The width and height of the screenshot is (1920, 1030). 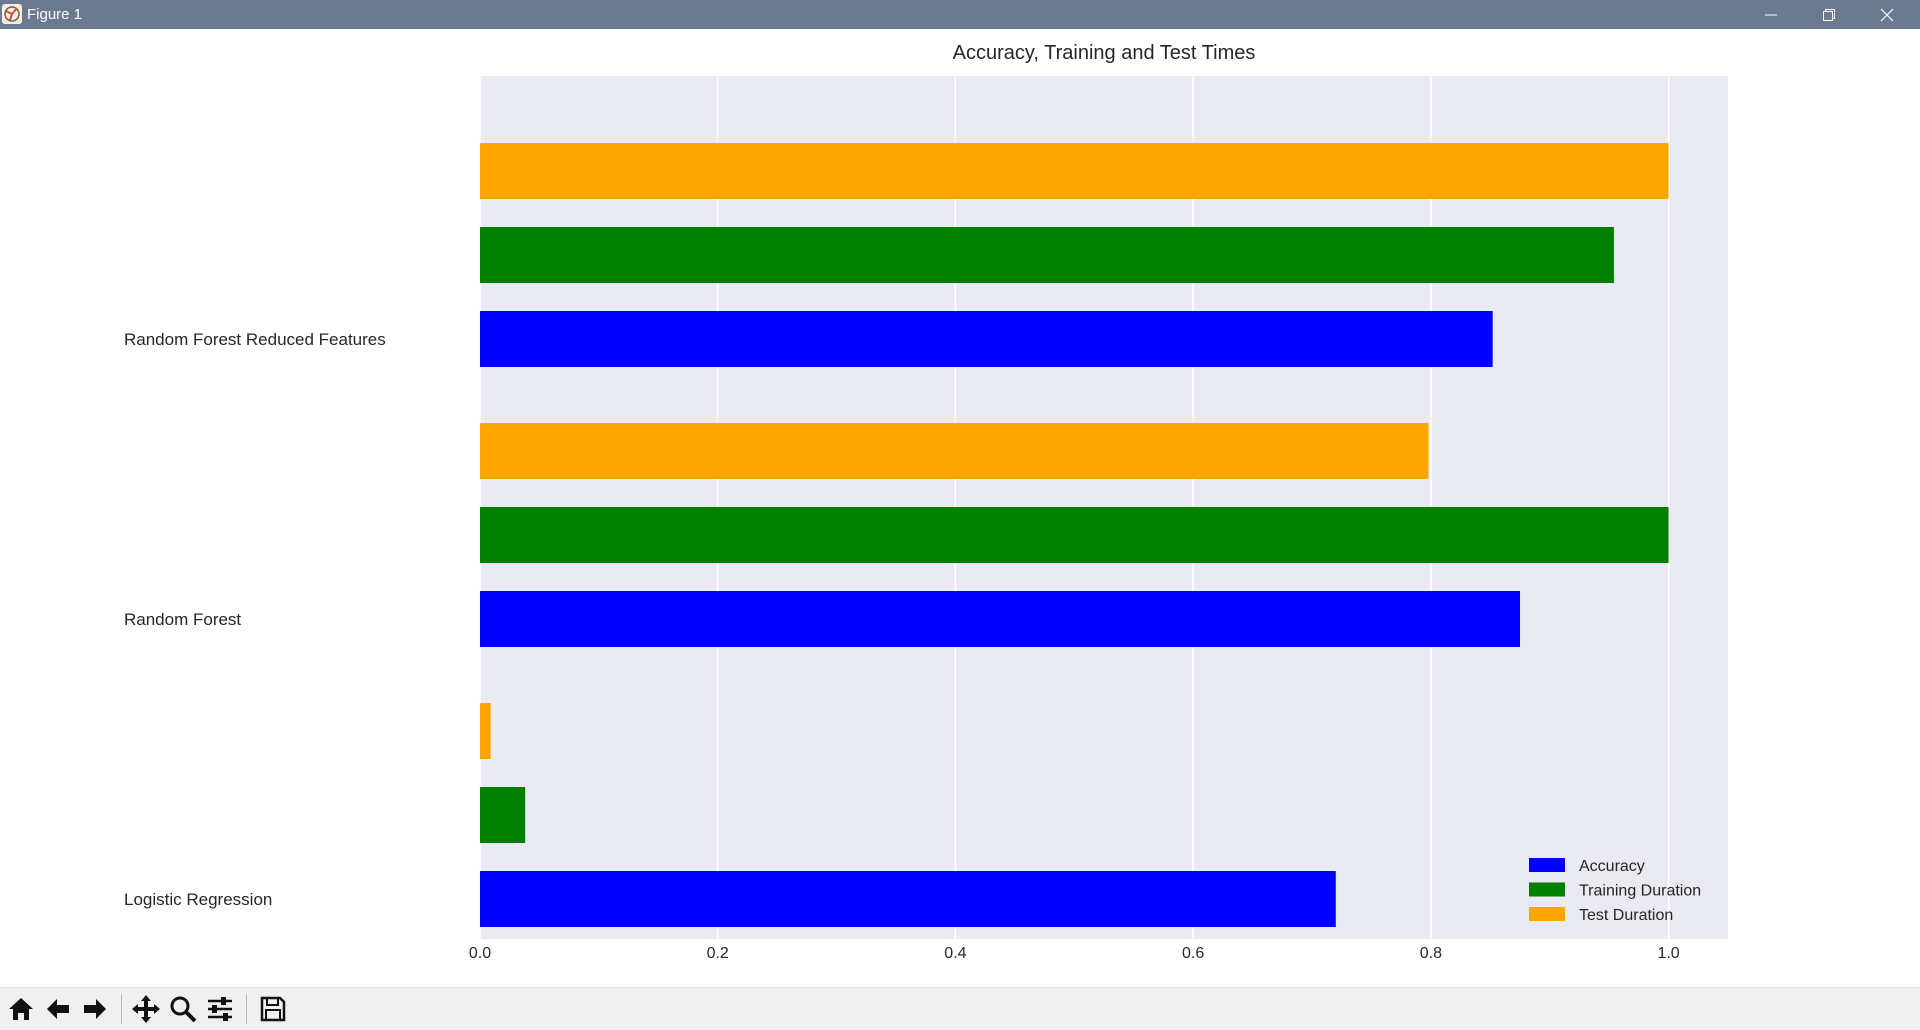 I want to click on navigation-toolbar, so click(x=960, y=1008).